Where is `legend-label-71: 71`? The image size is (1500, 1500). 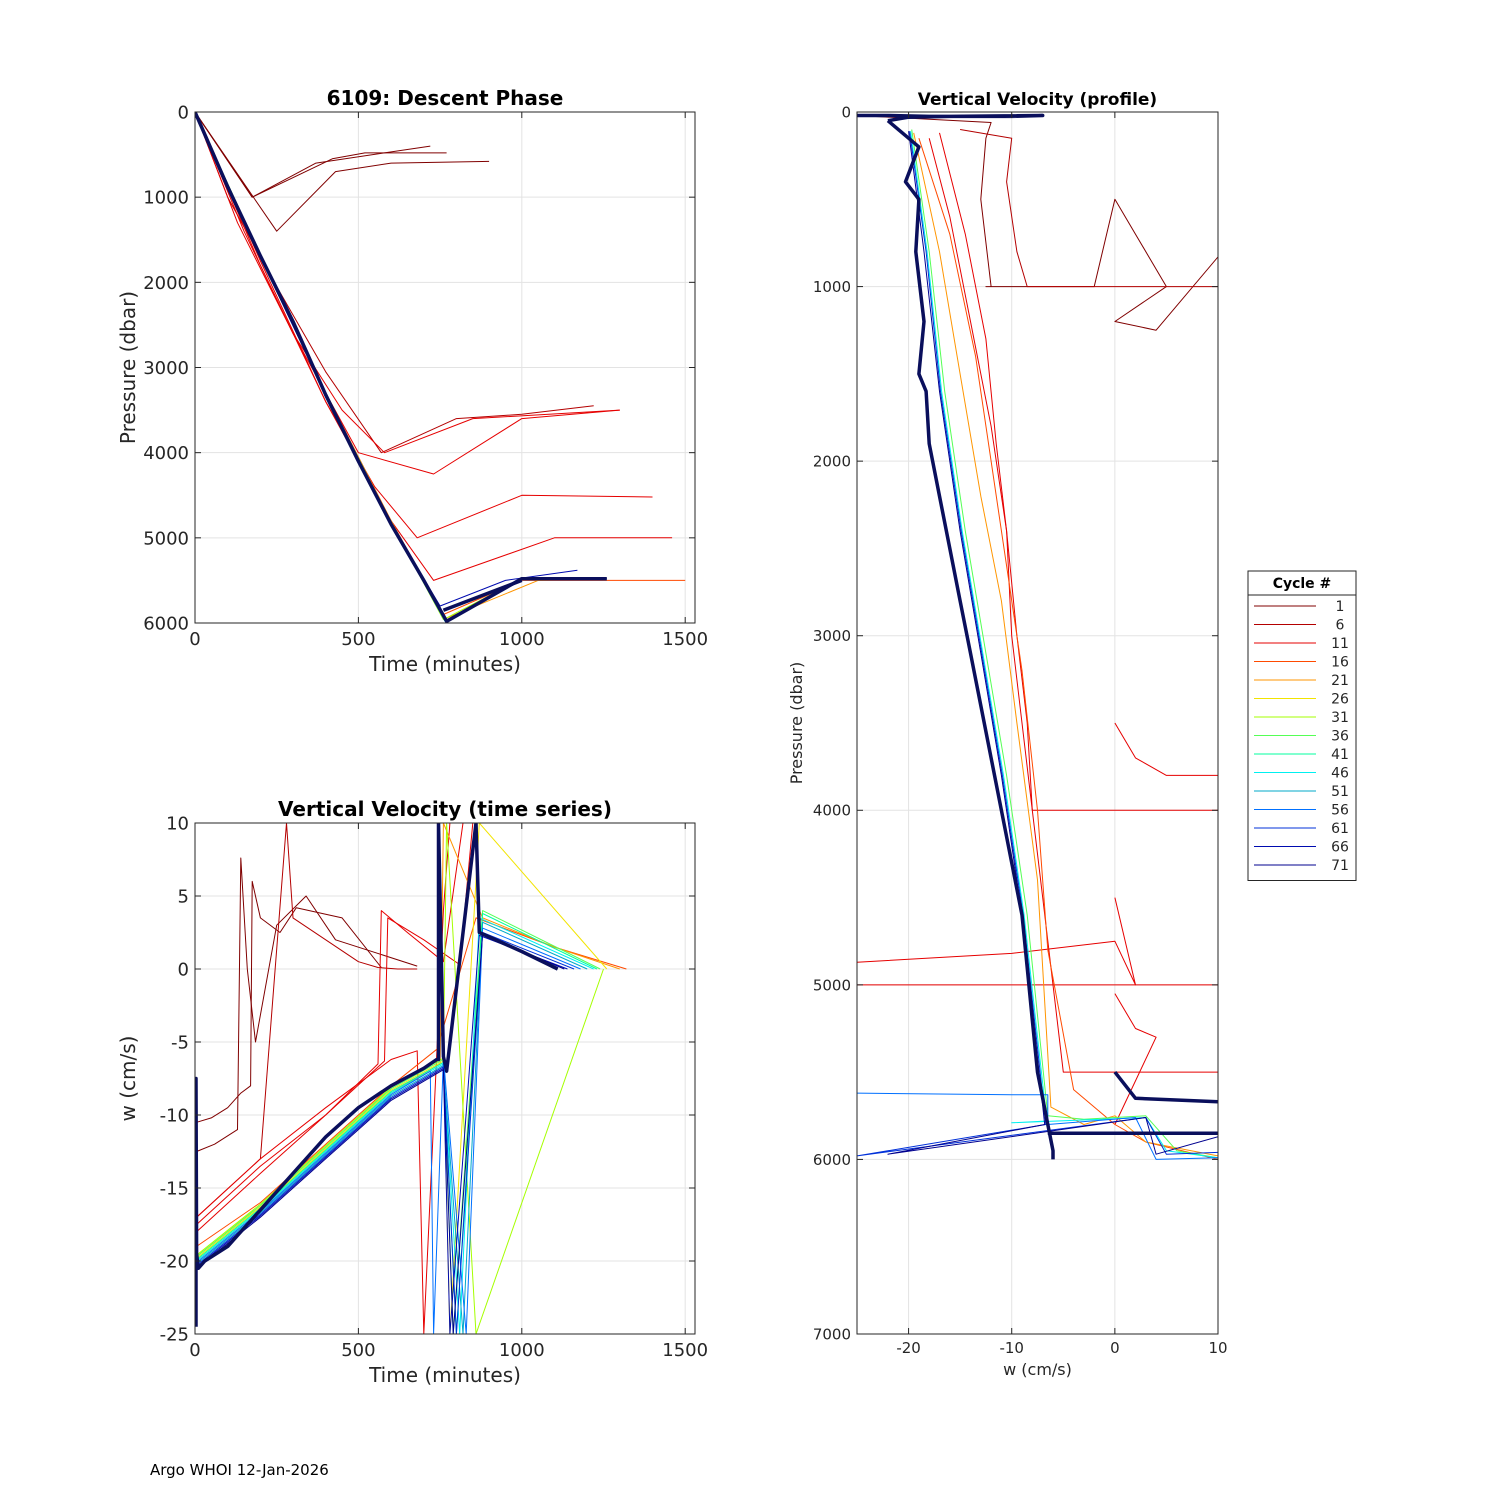
legend-label-71: 71 is located at coordinates (1340, 866).